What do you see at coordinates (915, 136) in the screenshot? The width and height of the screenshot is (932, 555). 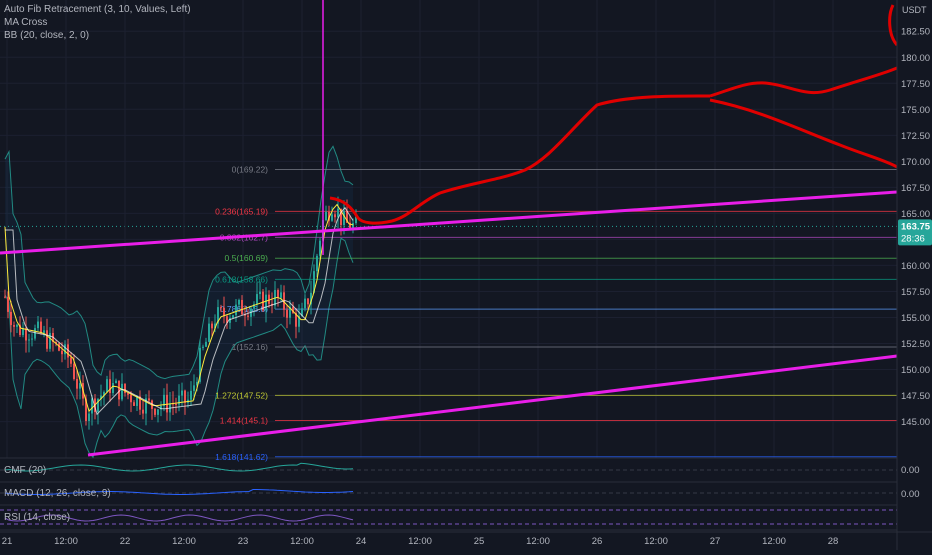 I see `price-tick-label: 172.50` at bounding box center [915, 136].